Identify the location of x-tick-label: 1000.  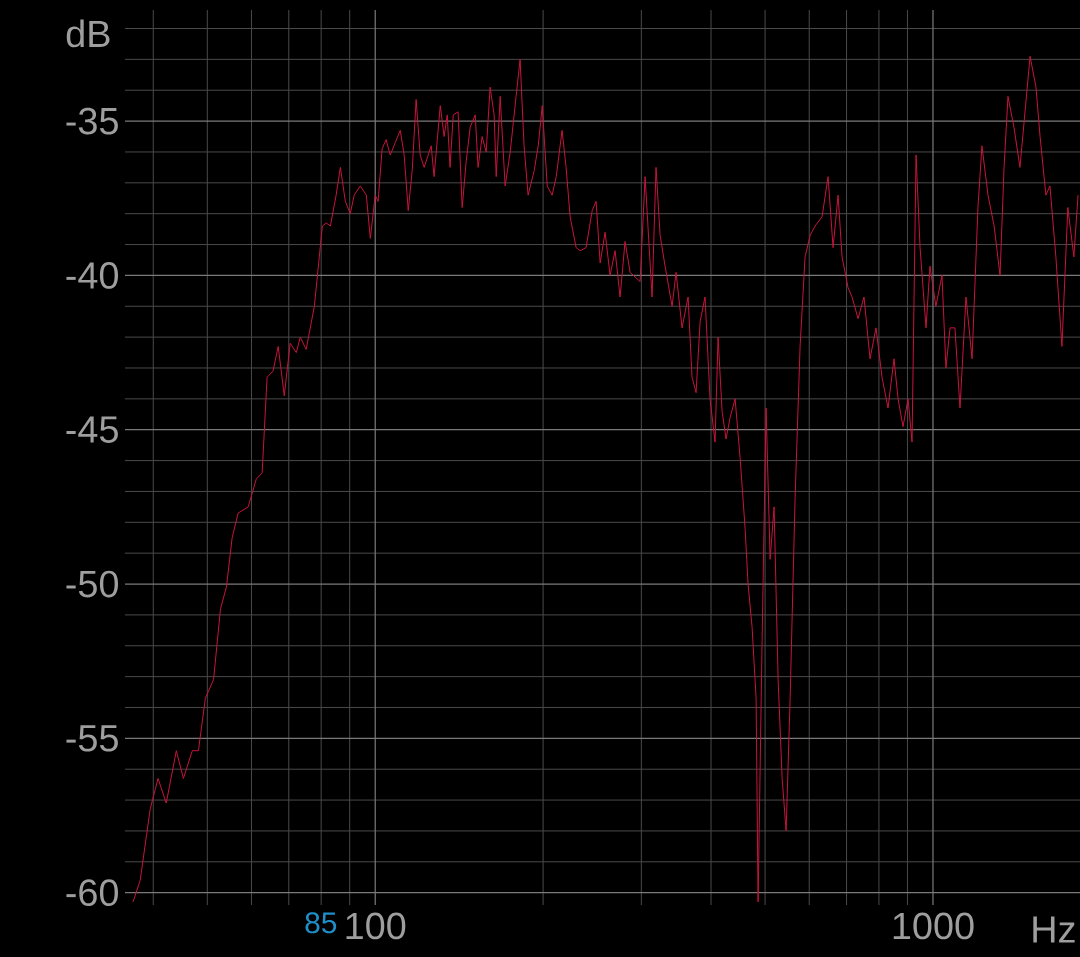
(933, 926).